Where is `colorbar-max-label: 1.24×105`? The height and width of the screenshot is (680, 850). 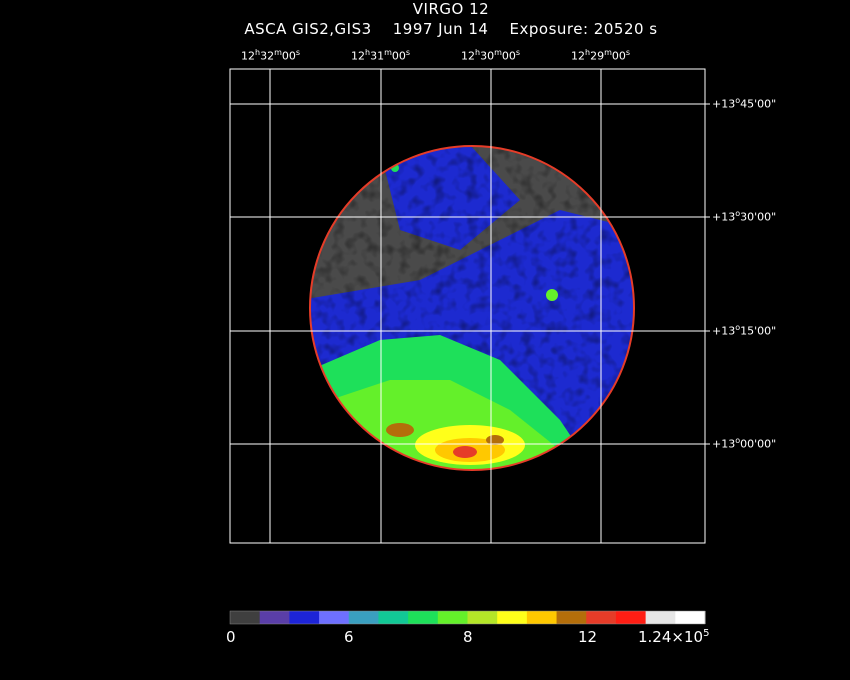 colorbar-max-label: 1.24×105 is located at coordinates (674, 637).